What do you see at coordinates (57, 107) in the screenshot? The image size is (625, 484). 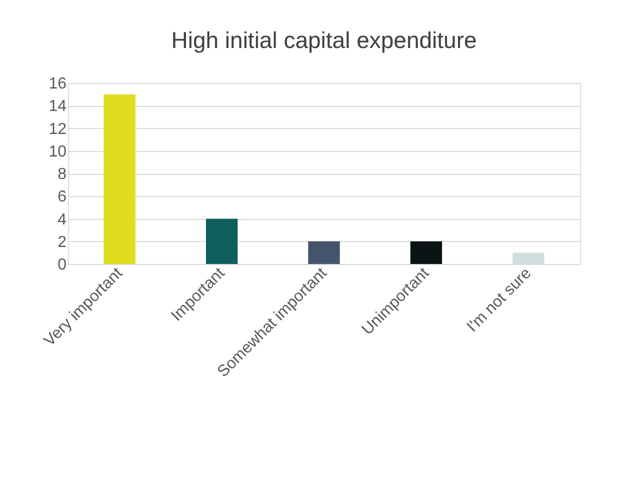 I see `y-tick-label: 14` at bounding box center [57, 107].